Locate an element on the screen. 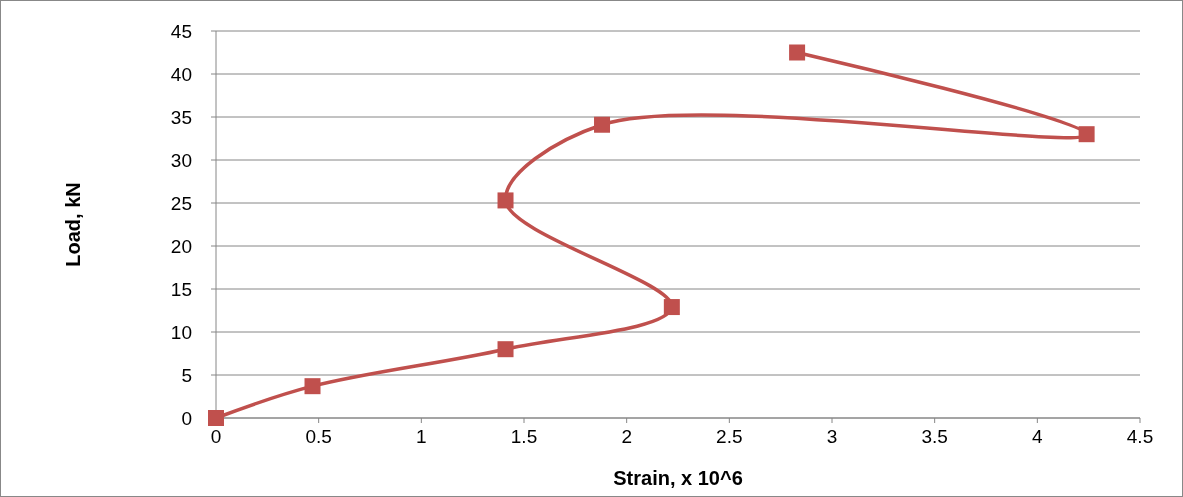 The height and width of the screenshot is (497, 1183). x-tick-label: 2 is located at coordinates (626, 436).